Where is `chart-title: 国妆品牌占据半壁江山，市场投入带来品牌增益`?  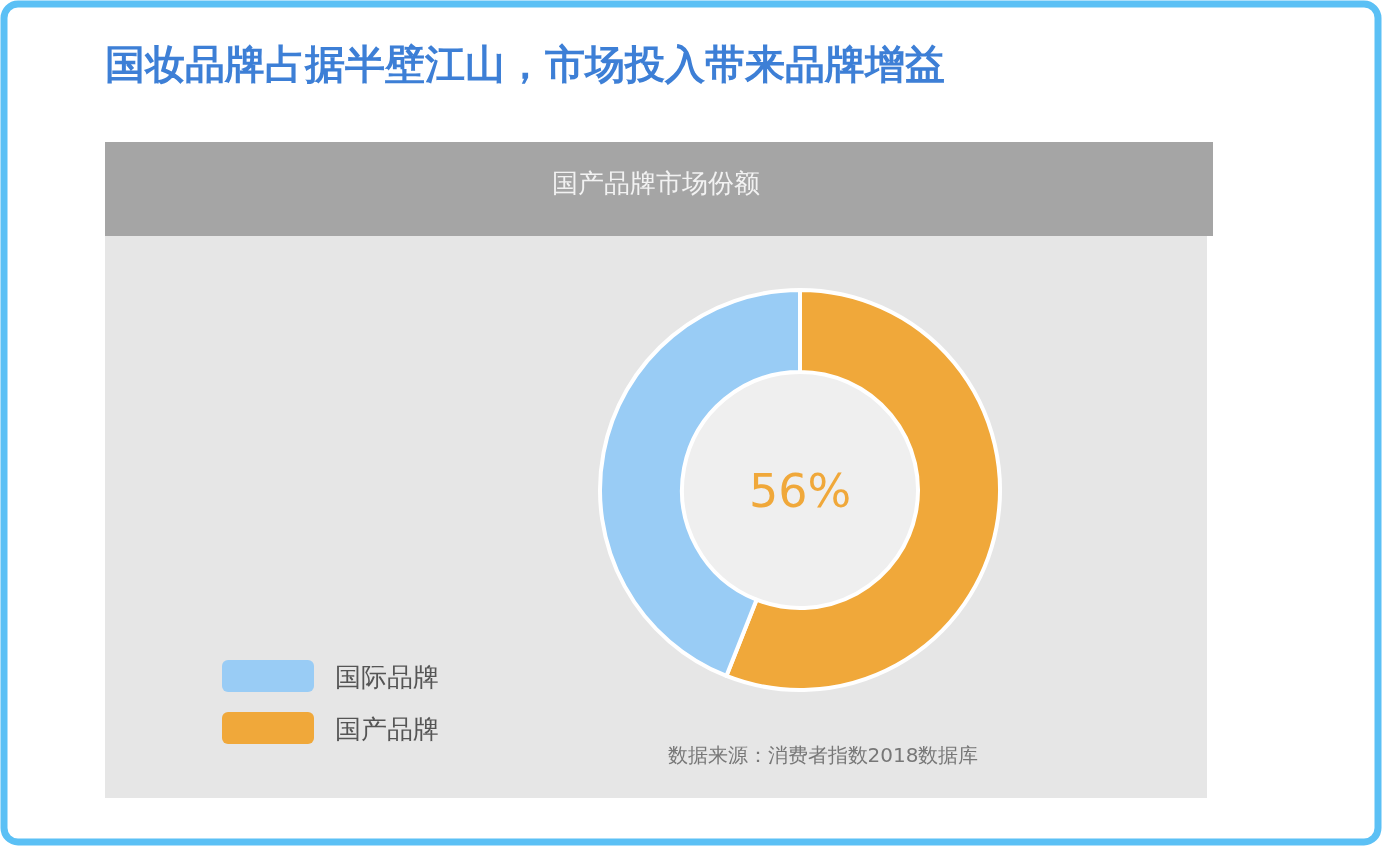 chart-title: 国妆品牌占据半壁江山，市场投入带来品牌增益 is located at coordinates (525, 64).